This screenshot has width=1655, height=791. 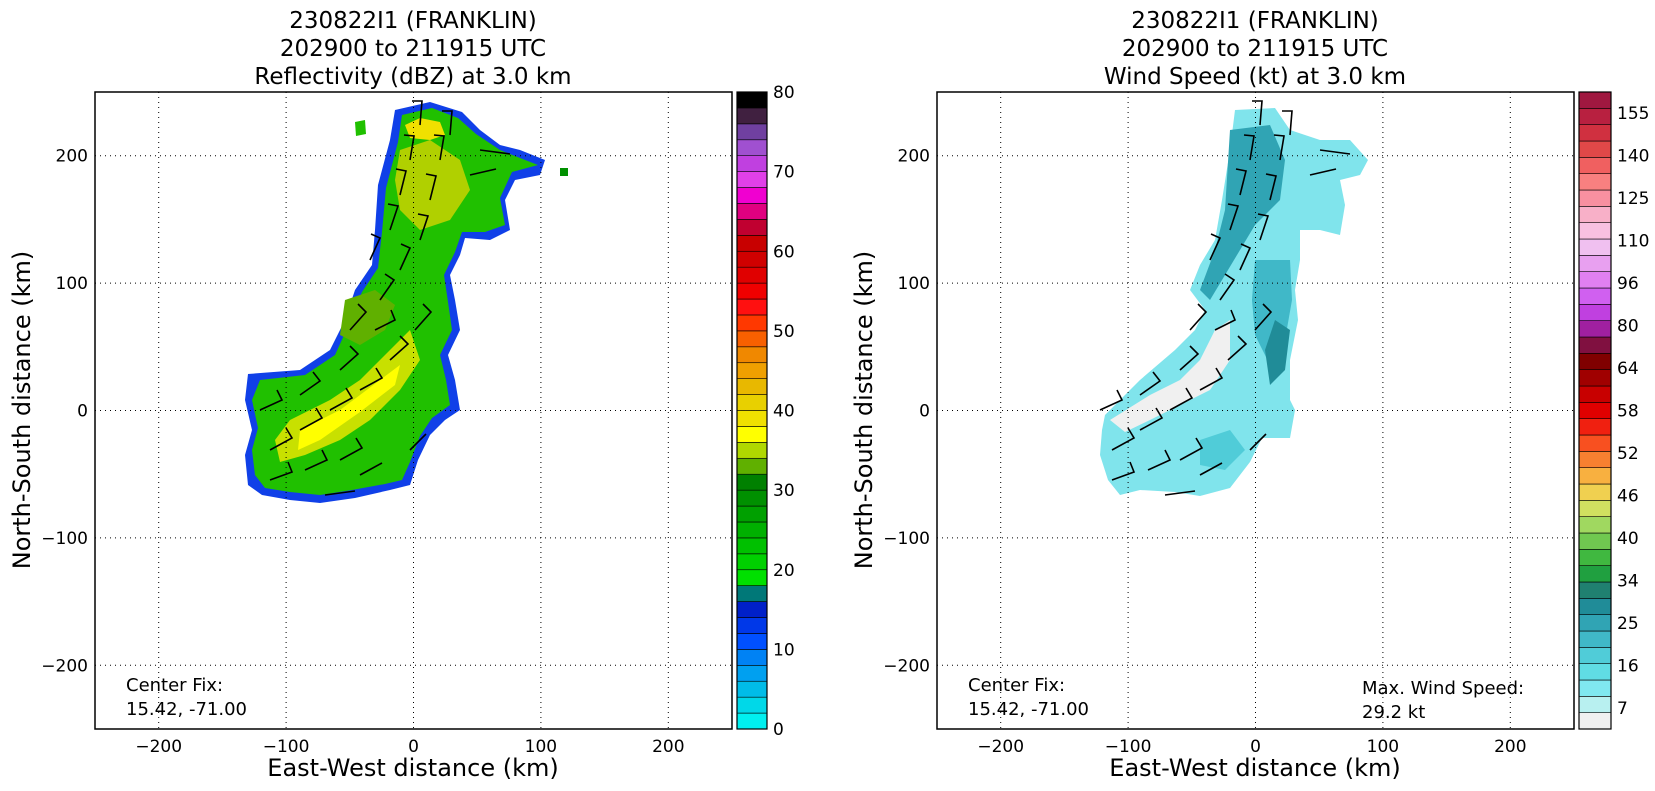 What do you see at coordinates (1628, 666) in the screenshot?
I see `colorbar-tick-label: 16` at bounding box center [1628, 666].